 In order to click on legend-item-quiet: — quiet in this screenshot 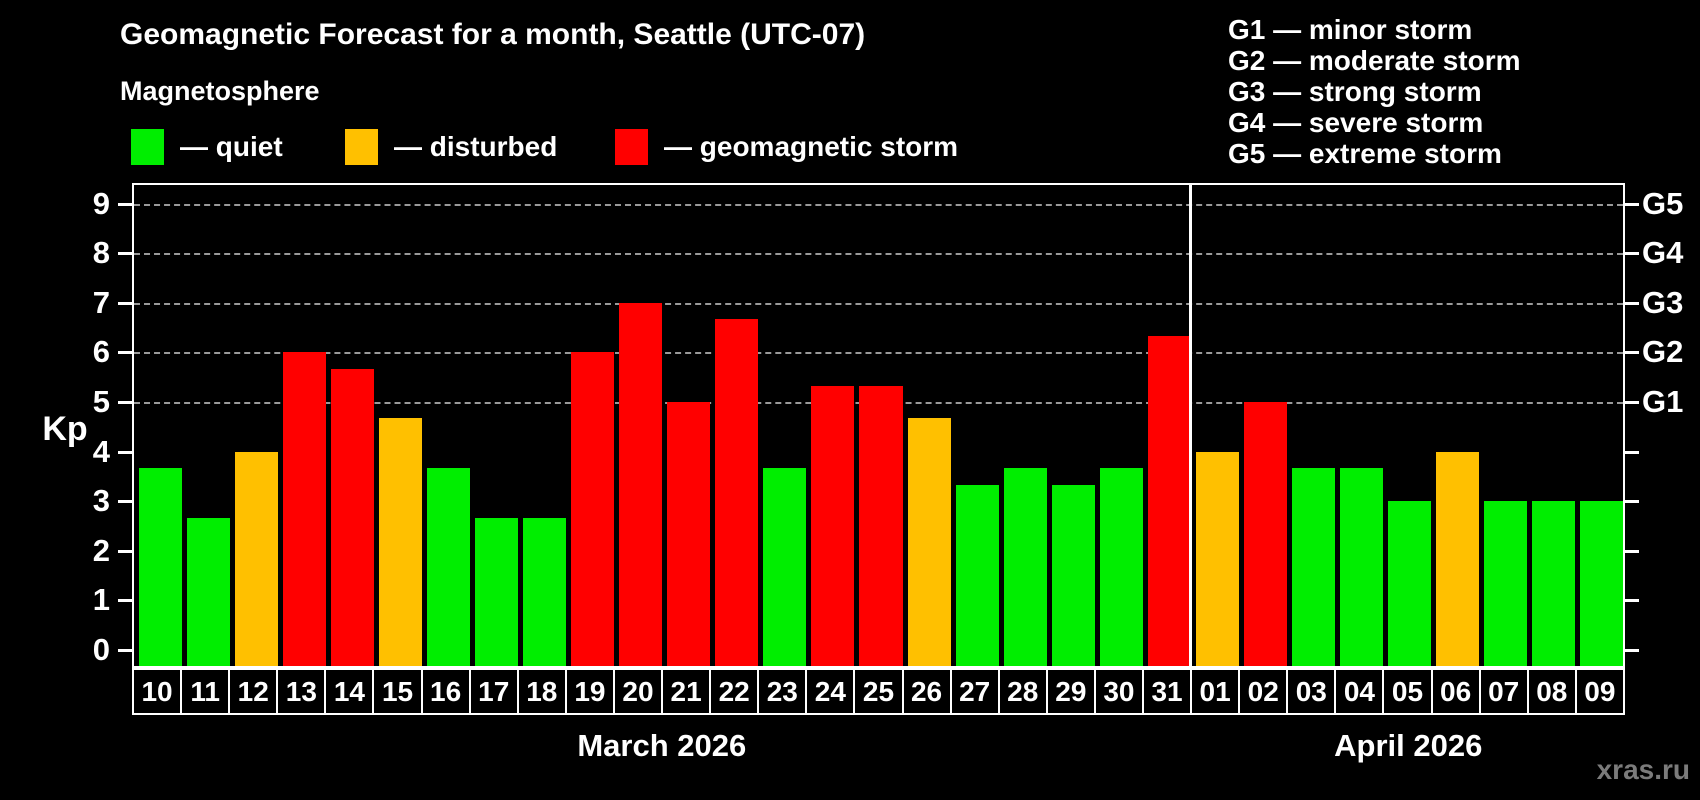, I will do `click(207, 147)`.